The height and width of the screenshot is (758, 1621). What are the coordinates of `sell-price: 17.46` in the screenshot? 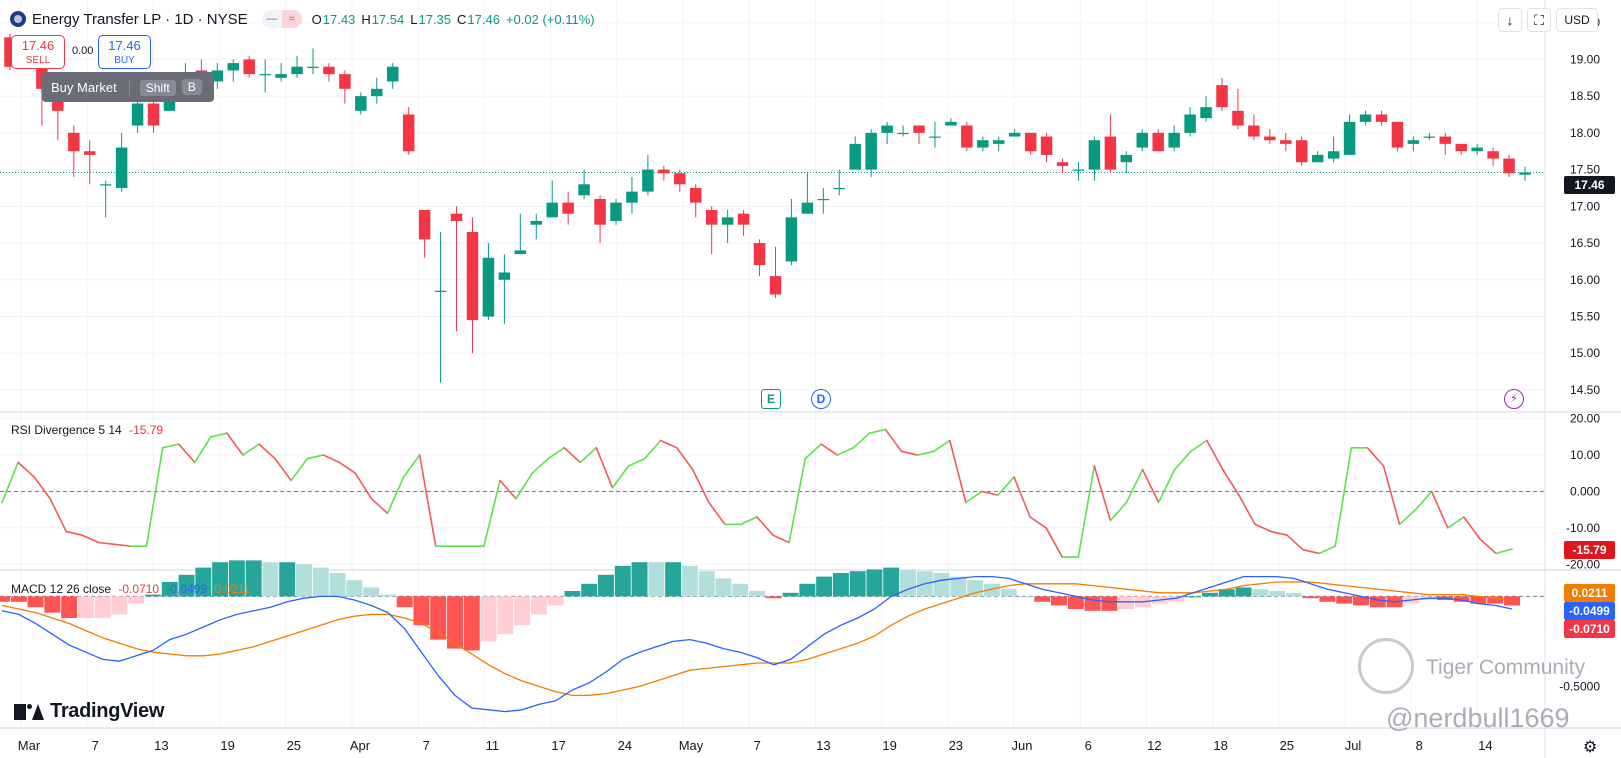 It's located at (38, 45).